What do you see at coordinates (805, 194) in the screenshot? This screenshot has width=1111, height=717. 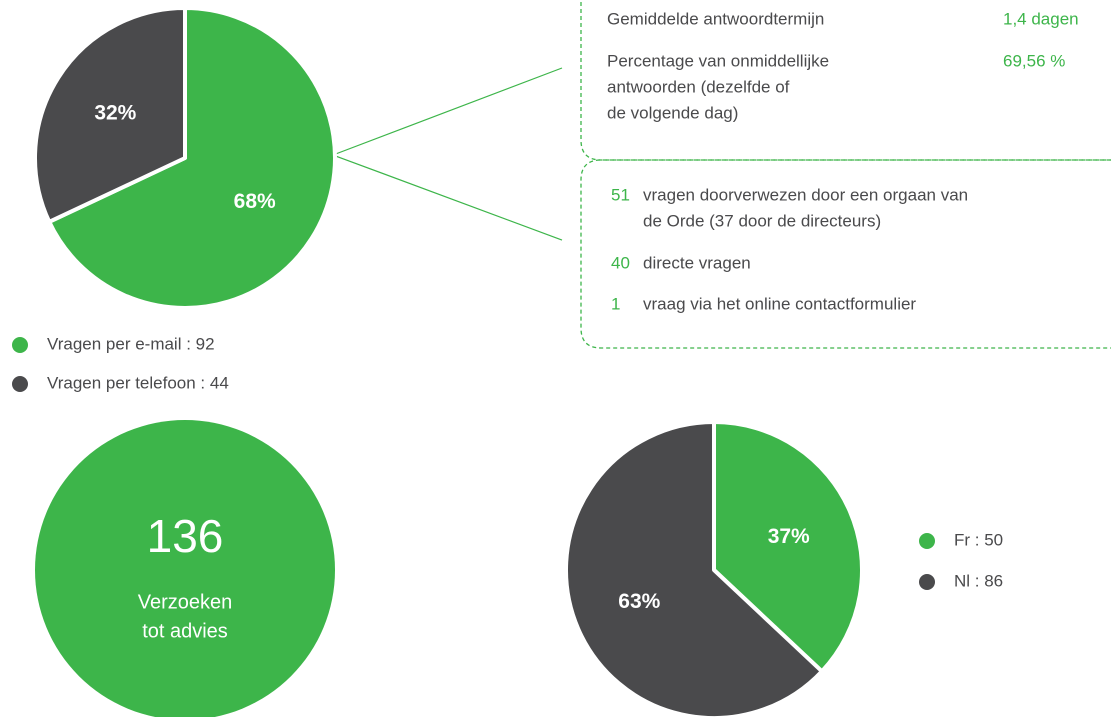 I see `callout-text: vragen doorverwezen door een orgaan van` at bounding box center [805, 194].